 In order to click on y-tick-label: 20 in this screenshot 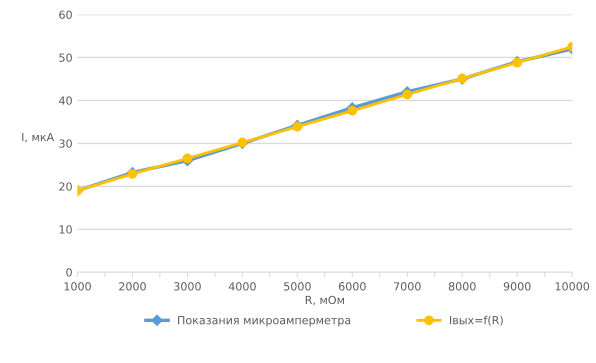, I will do `click(65, 186)`.